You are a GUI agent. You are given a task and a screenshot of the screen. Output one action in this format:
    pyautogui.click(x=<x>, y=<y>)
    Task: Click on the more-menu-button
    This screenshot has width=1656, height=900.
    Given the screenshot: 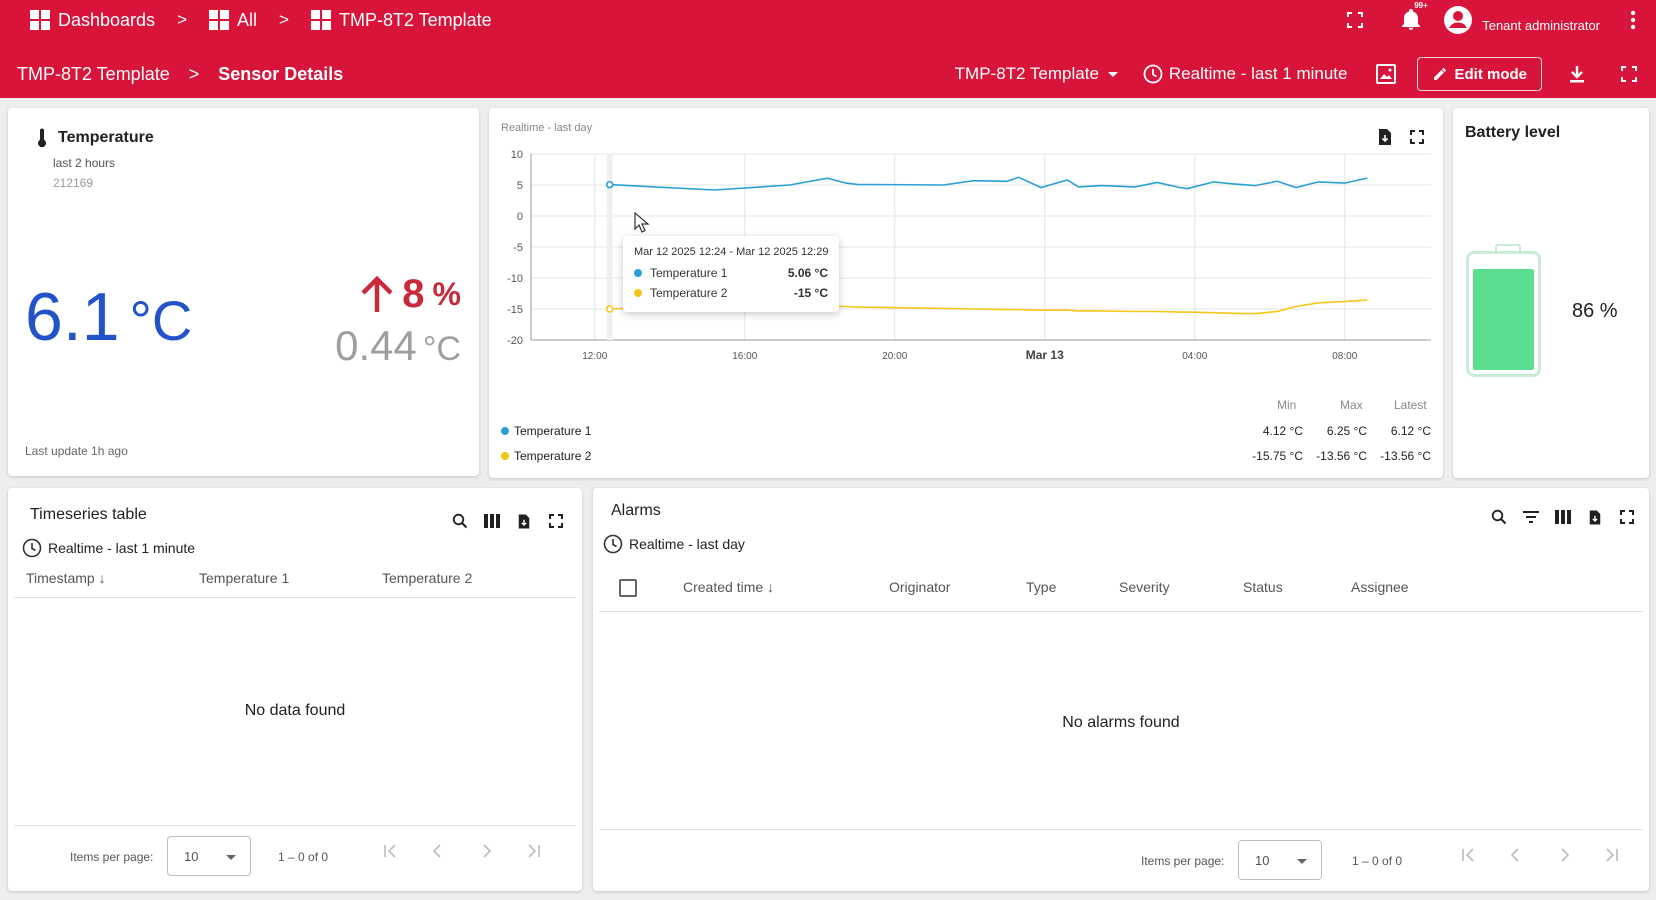 What is the action you would take?
    pyautogui.click(x=1633, y=20)
    